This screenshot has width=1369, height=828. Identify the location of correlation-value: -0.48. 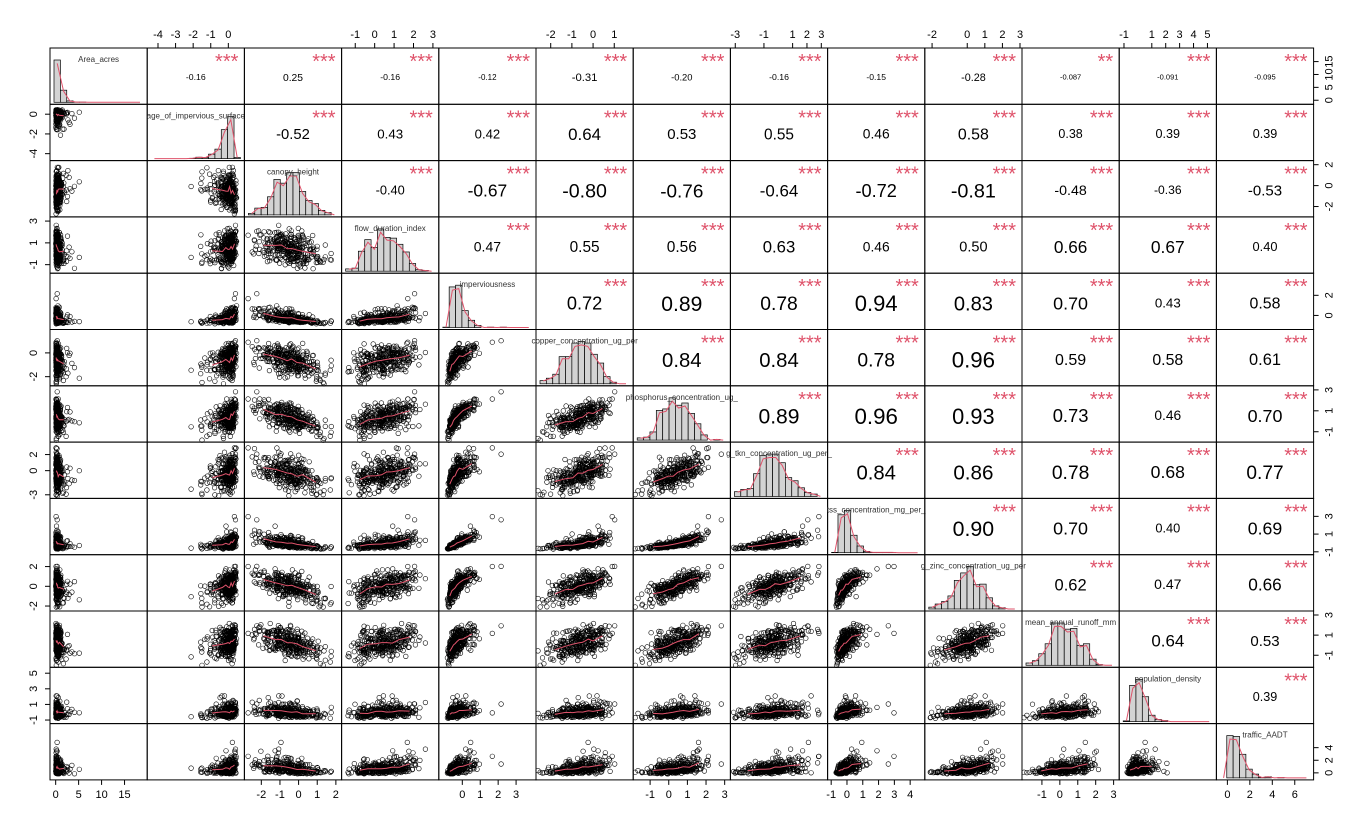
(1070, 191).